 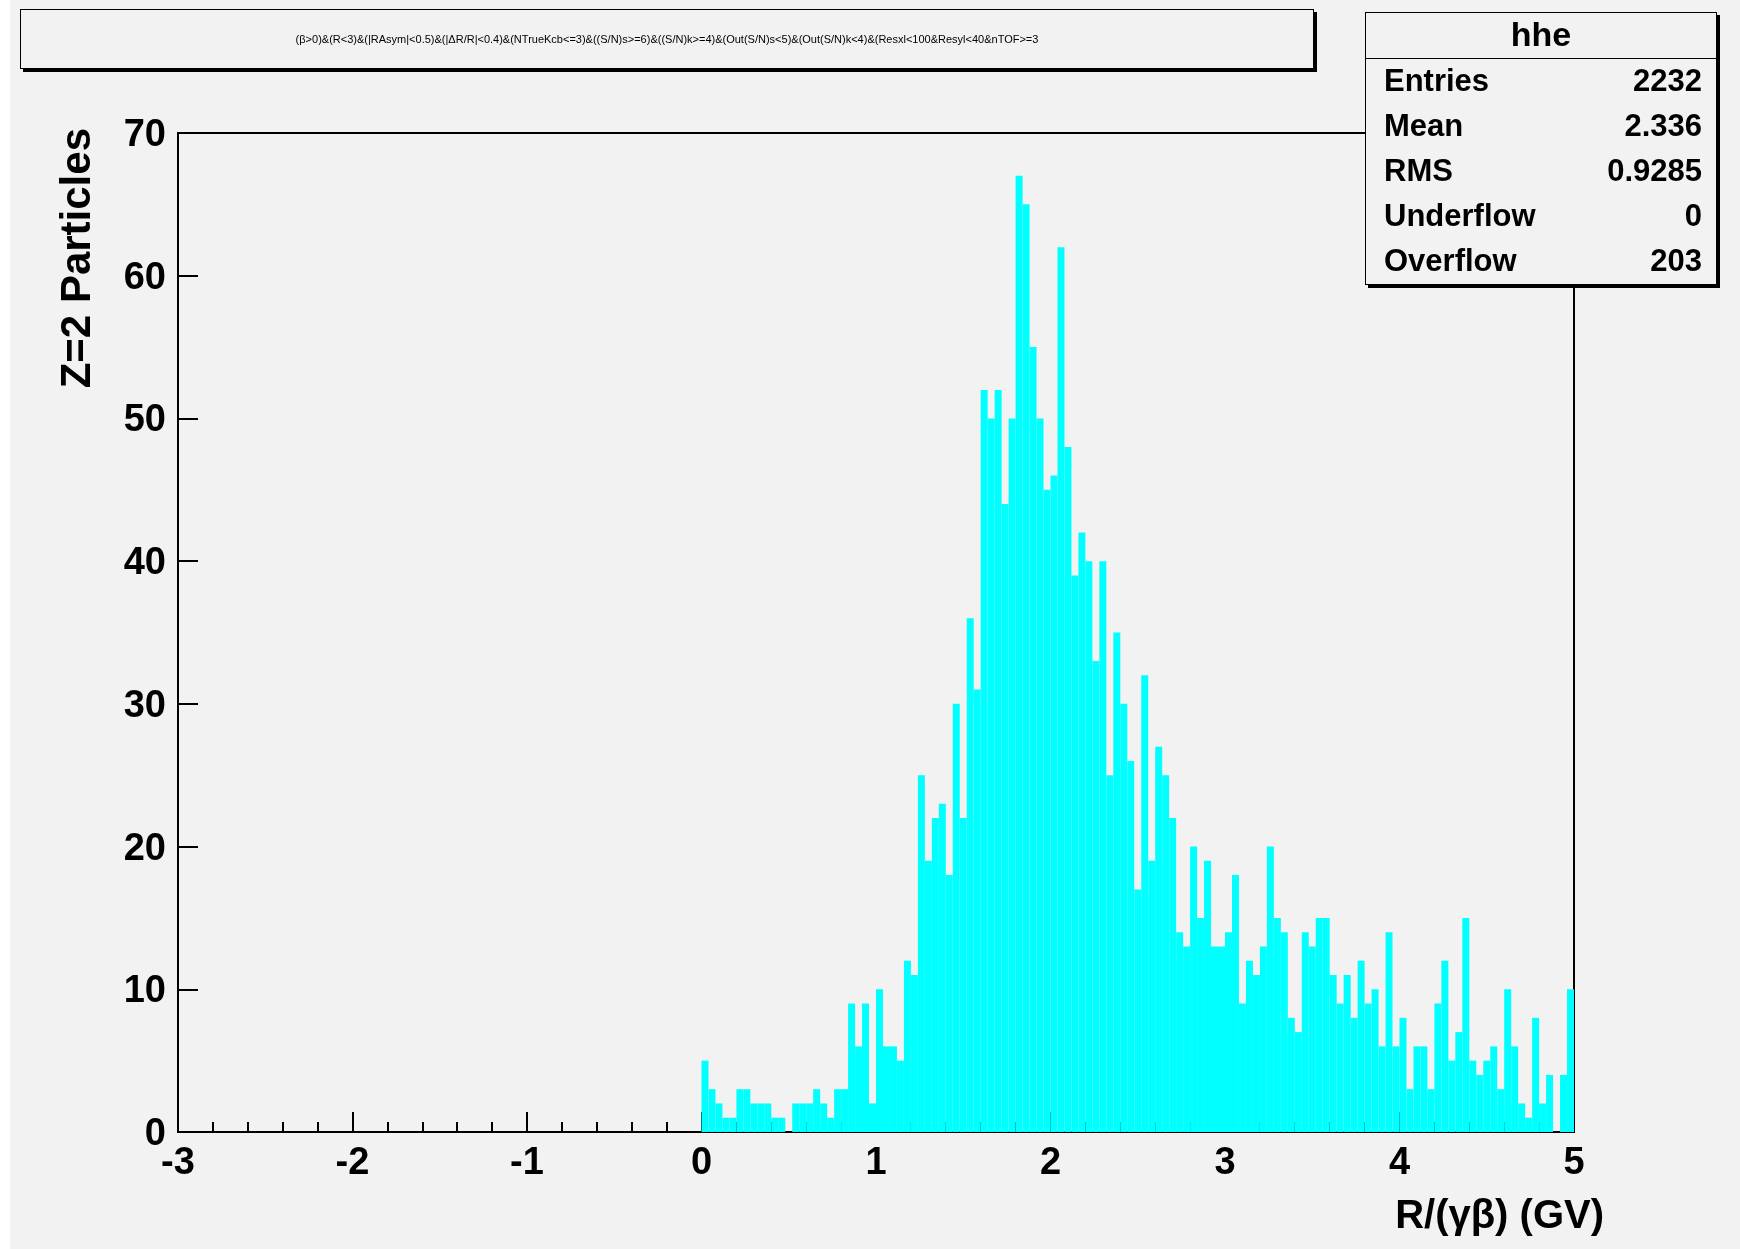 I want to click on y-tick-label: 50, so click(x=144, y=418).